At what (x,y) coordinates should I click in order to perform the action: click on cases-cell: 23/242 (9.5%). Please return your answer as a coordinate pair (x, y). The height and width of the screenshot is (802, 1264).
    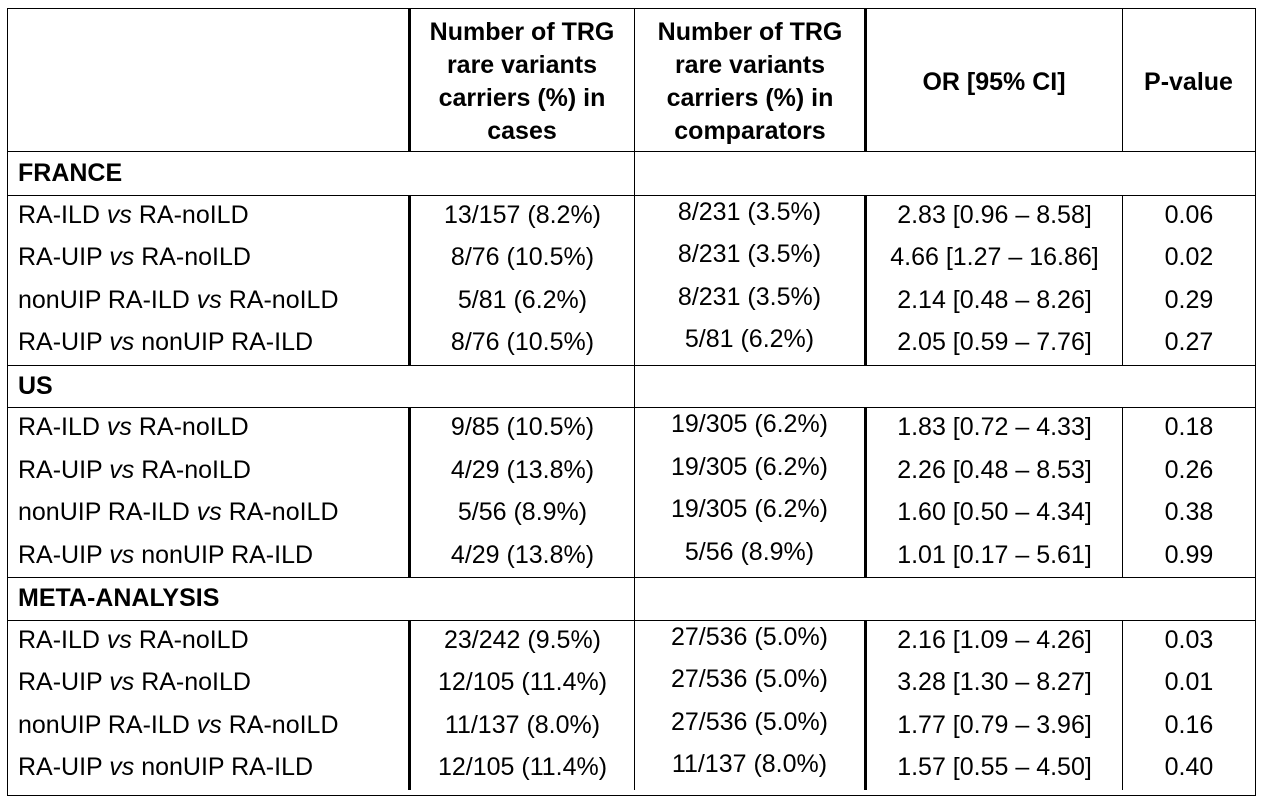
    Looking at the image, I should click on (522, 639).